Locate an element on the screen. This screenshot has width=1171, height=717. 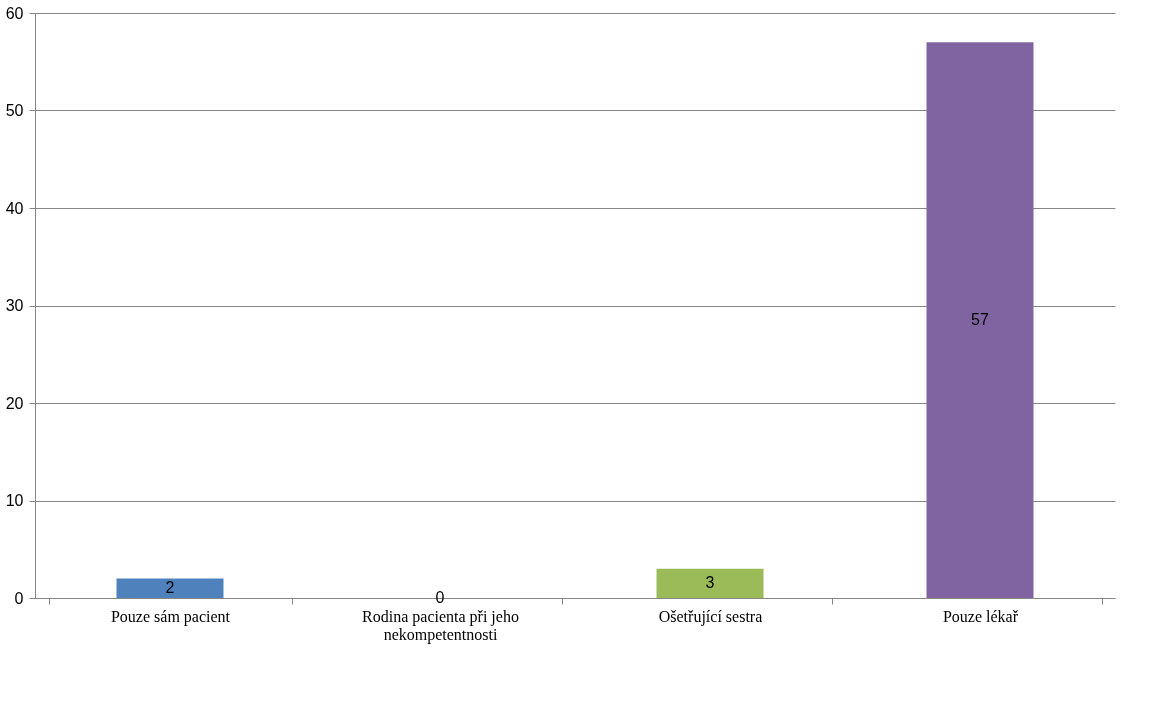
y-tick-label: 40 is located at coordinates (14, 208).